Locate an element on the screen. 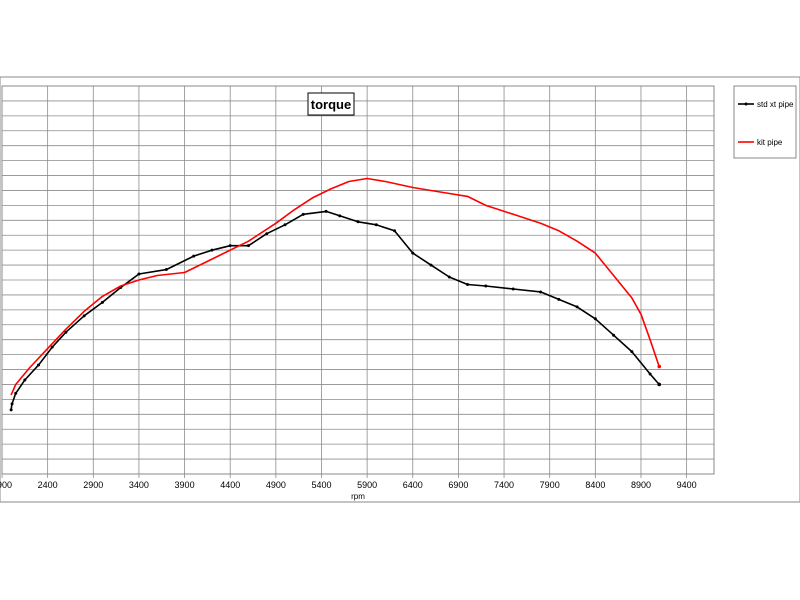 This screenshot has width=800, height=600. x-tick-label: 7400 is located at coordinates (504, 485).